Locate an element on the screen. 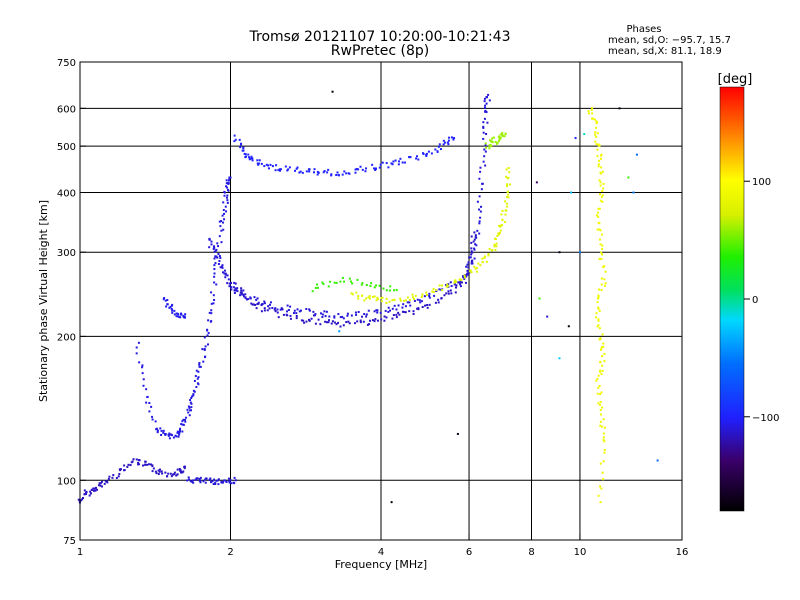 This screenshot has height=600, width=800. x-tick-label: 6 is located at coordinates (469, 552).